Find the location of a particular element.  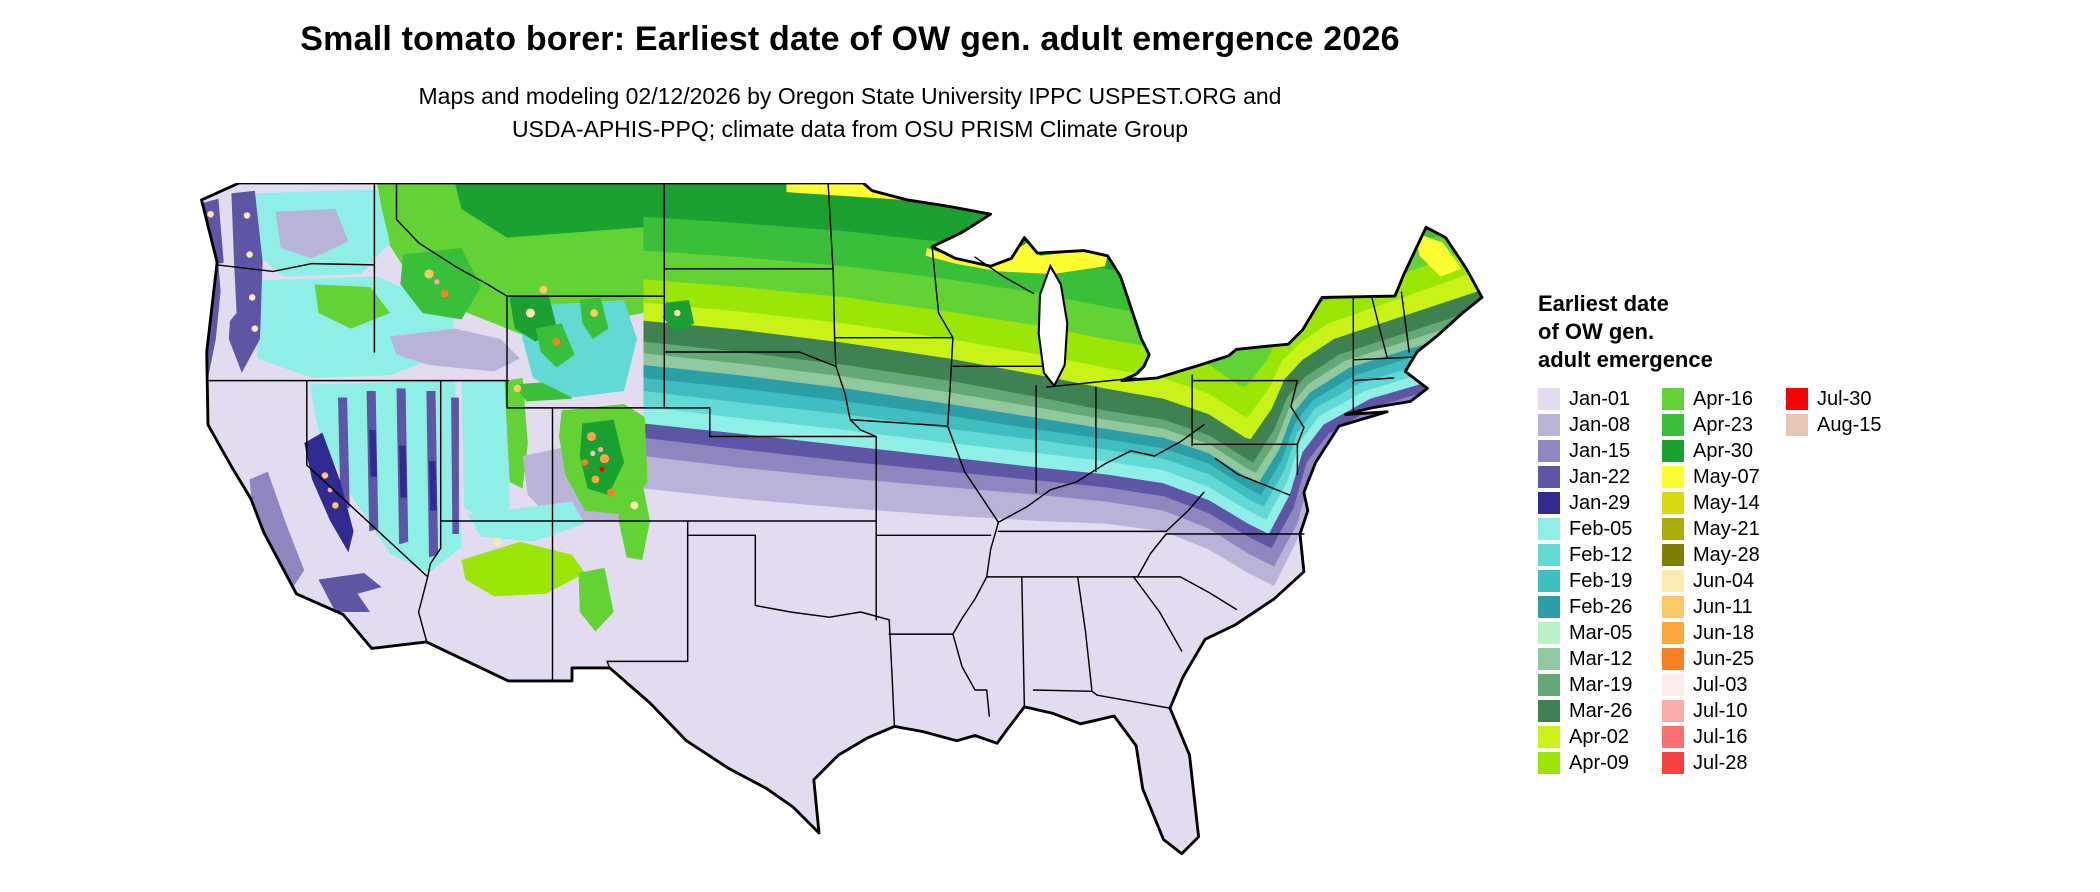

legend-entry: May-07 is located at coordinates (1711, 477).